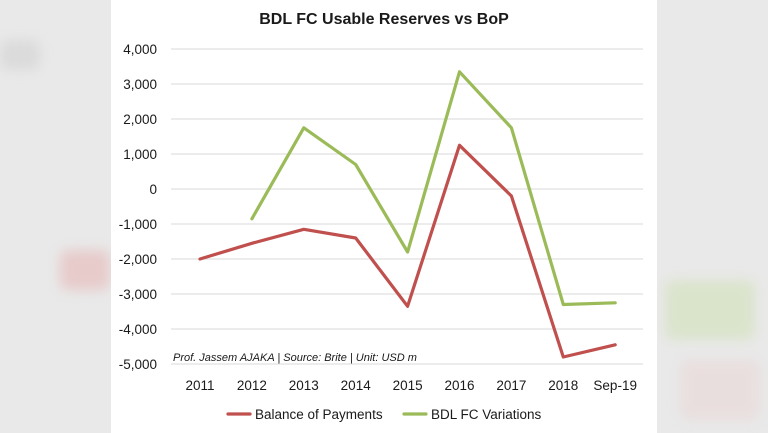  I want to click on y-tick-label: 1,000, so click(140, 154).